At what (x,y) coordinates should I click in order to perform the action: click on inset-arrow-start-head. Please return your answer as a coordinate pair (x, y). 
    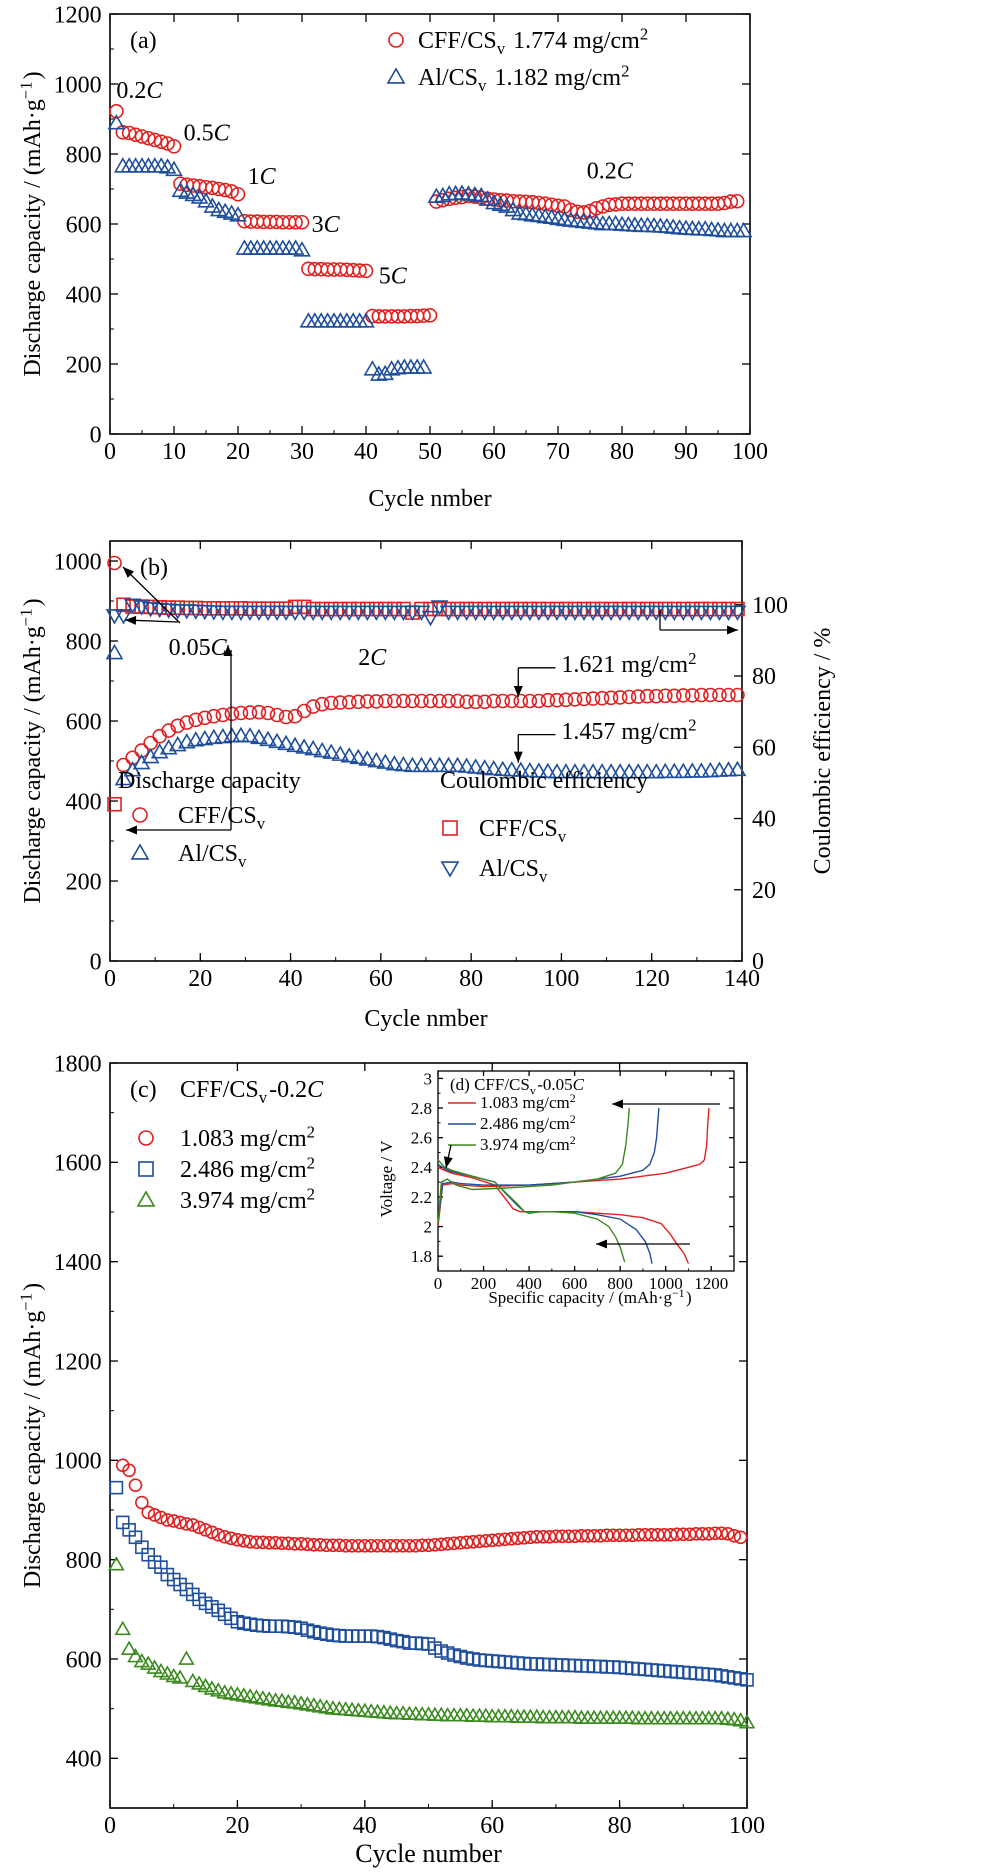
    Looking at the image, I should click on (448, 1162).